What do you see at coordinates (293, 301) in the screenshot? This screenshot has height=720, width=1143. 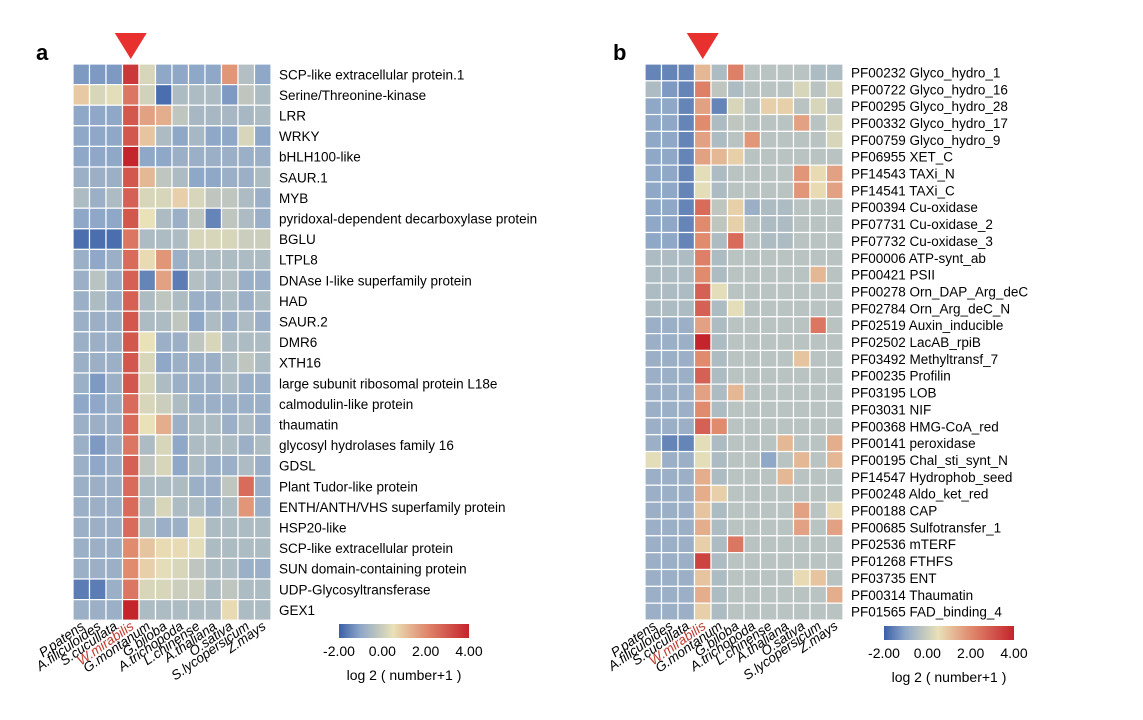 I see `row-label: HAD` at bounding box center [293, 301].